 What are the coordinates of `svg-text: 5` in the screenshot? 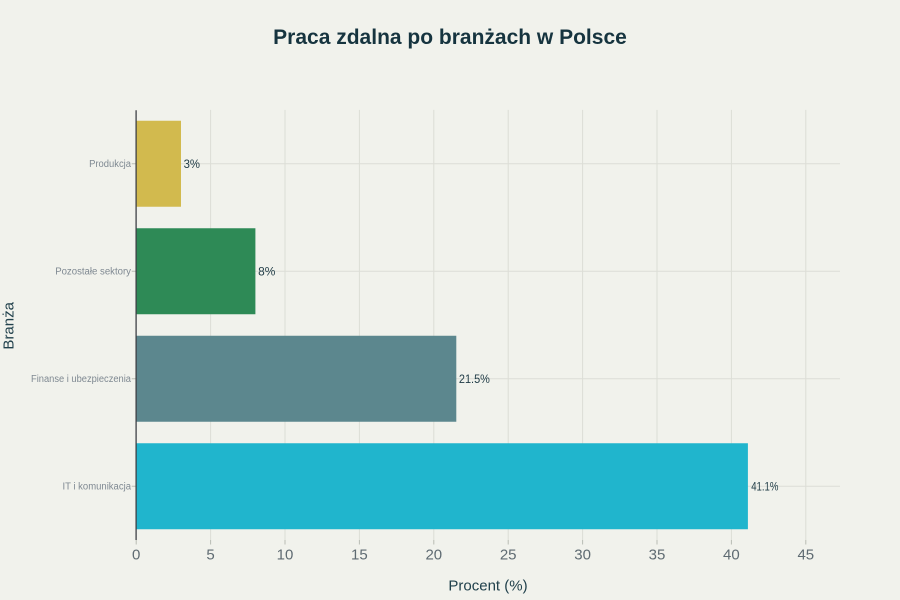 It's located at (210, 555).